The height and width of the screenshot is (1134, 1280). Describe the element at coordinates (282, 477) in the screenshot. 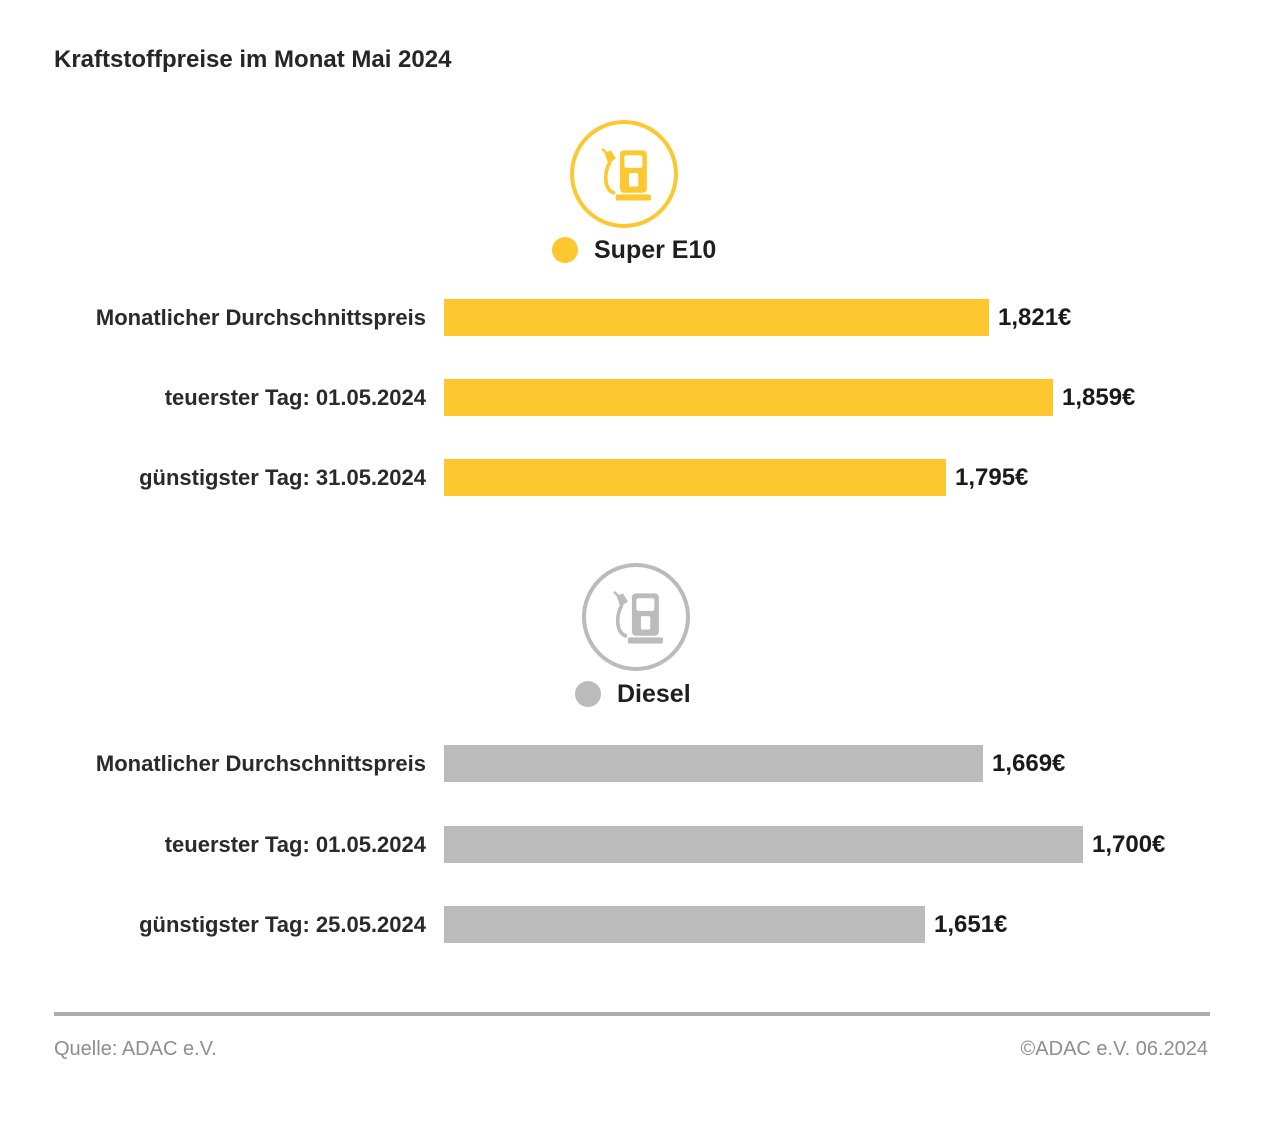

I see `bar-label-super-cheapest: günstigster Tag: 31.05.2024` at that location.